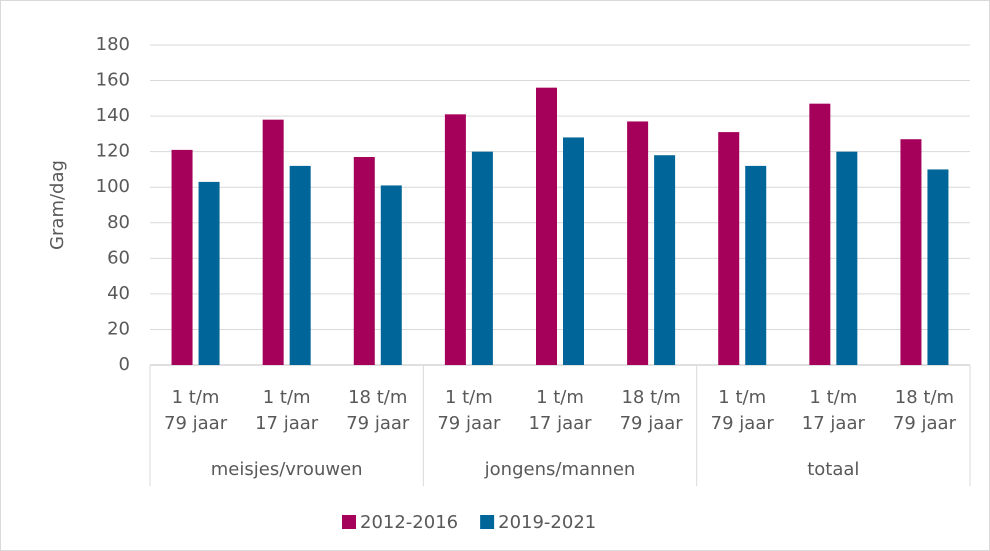 The image size is (990, 551). I want to click on y-tick-label: 100, so click(113, 186).